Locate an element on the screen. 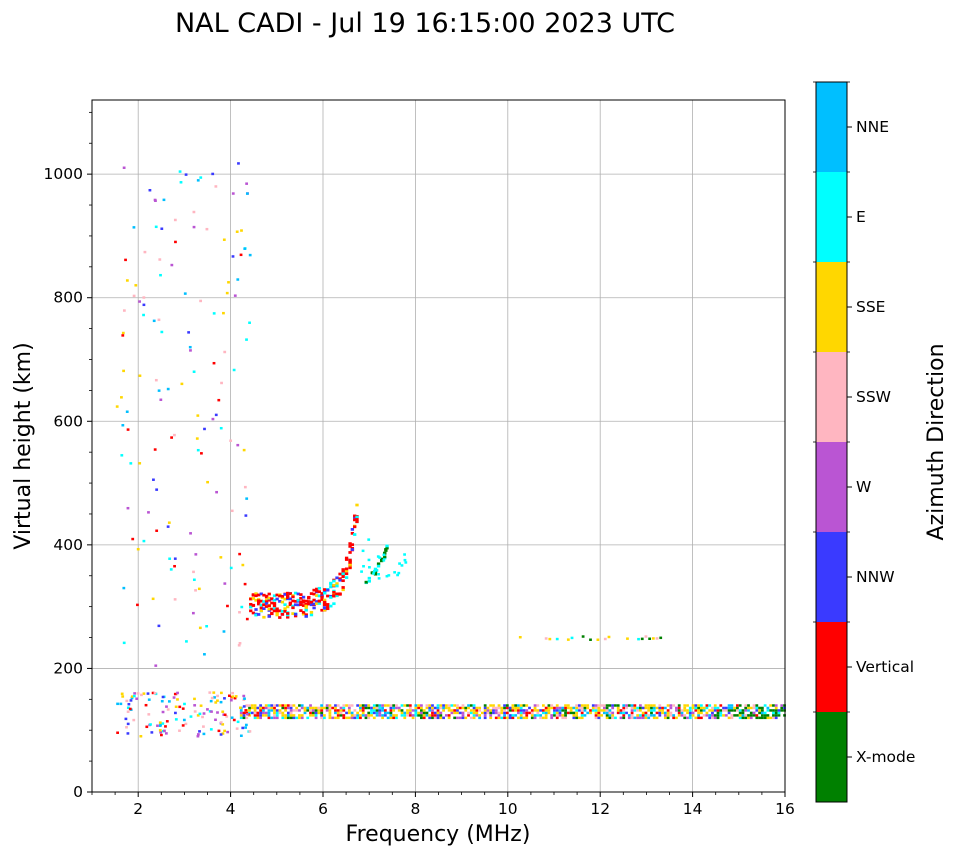  colorbar-label-item: E is located at coordinates (861, 217).